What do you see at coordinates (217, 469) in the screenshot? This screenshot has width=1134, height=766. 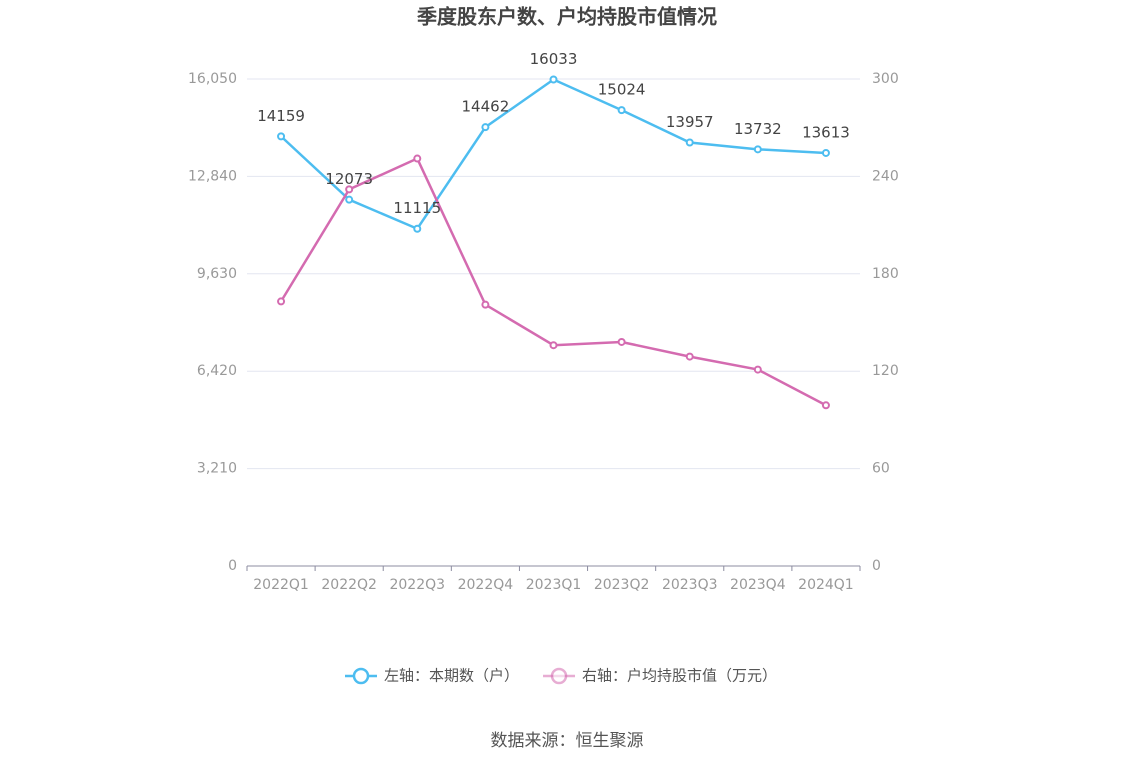 I see `y-tick-label: 3,210` at bounding box center [217, 469].